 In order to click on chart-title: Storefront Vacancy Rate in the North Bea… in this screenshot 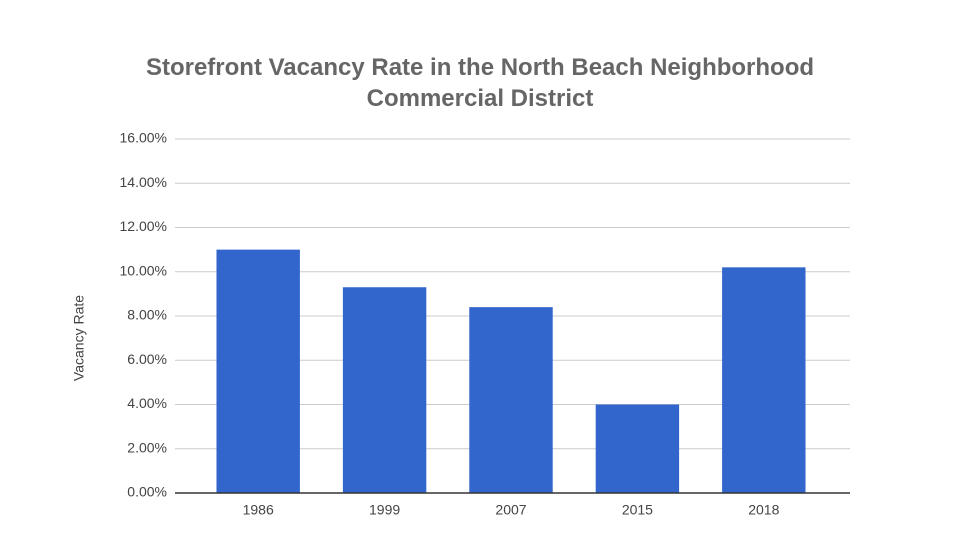, I will do `click(480, 83)`.